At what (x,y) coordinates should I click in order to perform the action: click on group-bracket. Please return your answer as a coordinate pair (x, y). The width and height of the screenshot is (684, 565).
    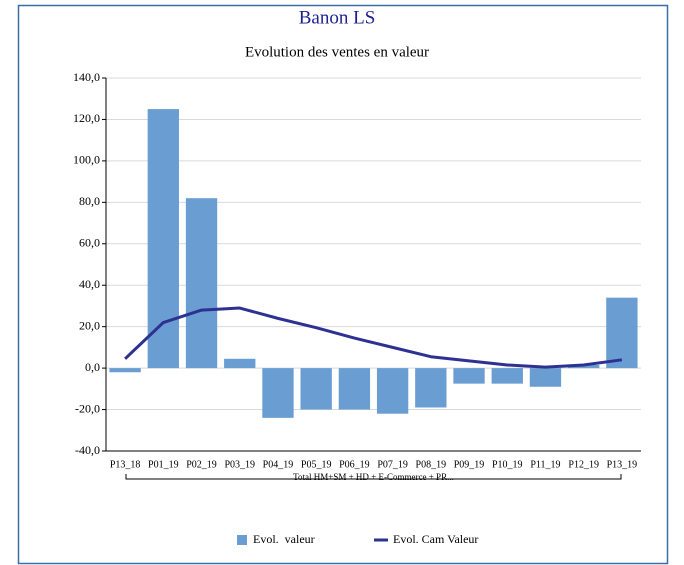
    Looking at the image, I should click on (373, 477).